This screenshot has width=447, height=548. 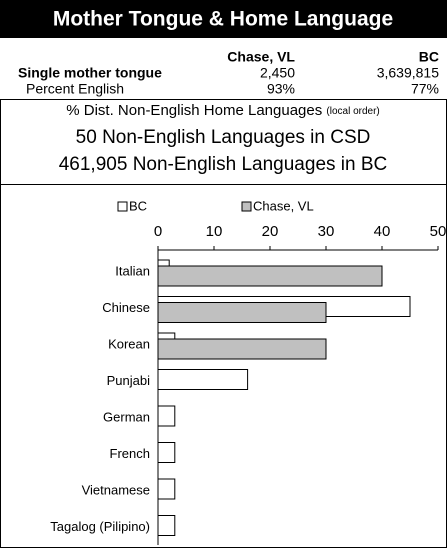 What do you see at coordinates (283, 205) in the screenshot?
I see `legend-label: Chase, VL` at bounding box center [283, 205].